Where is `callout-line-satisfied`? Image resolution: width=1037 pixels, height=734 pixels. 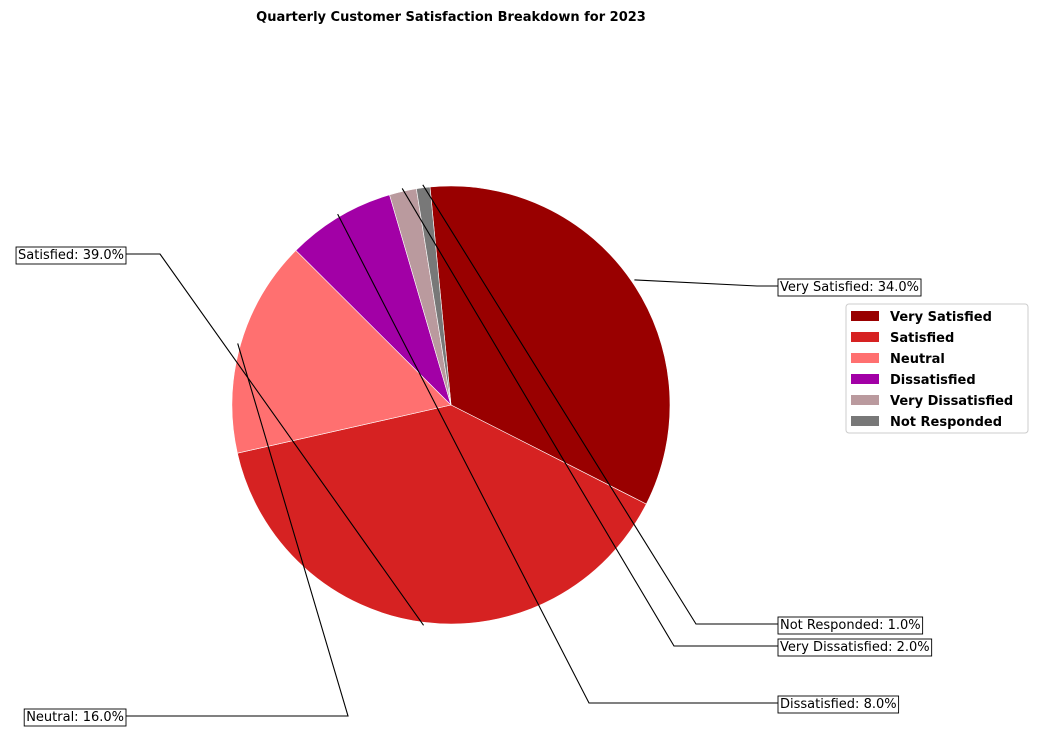 callout-line-satisfied is located at coordinates (275, 439).